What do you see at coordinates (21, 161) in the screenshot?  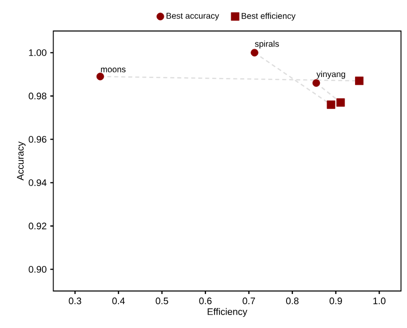 I see `y-axis-title: Accuracy` at bounding box center [21, 161].